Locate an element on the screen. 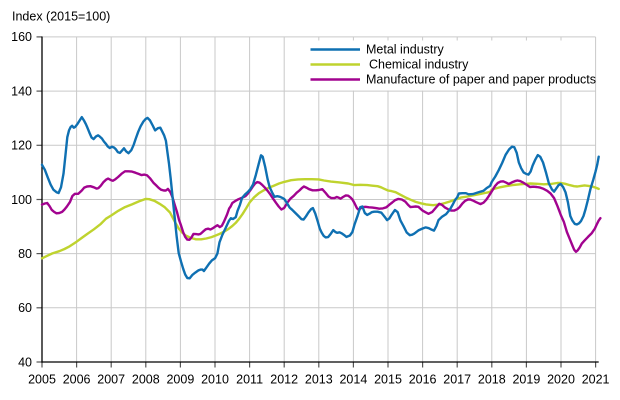 This screenshot has height=400, width=620. svg-text: 60 is located at coordinates (25, 308).